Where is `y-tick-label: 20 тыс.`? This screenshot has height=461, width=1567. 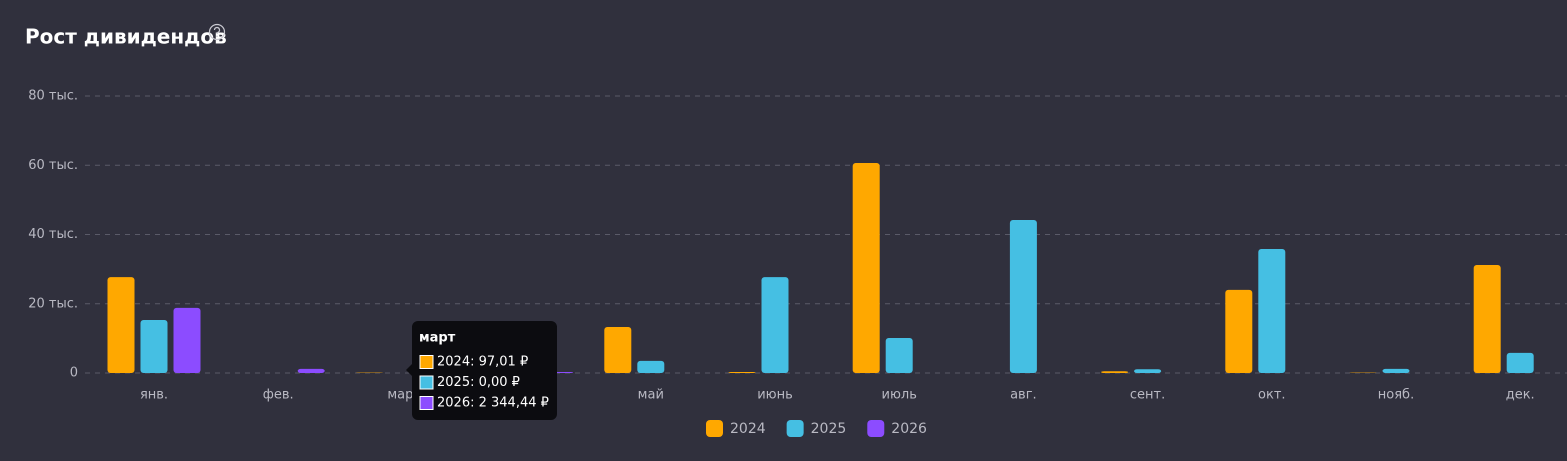 y-tick-label: 20 тыс. is located at coordinates (53, 303).